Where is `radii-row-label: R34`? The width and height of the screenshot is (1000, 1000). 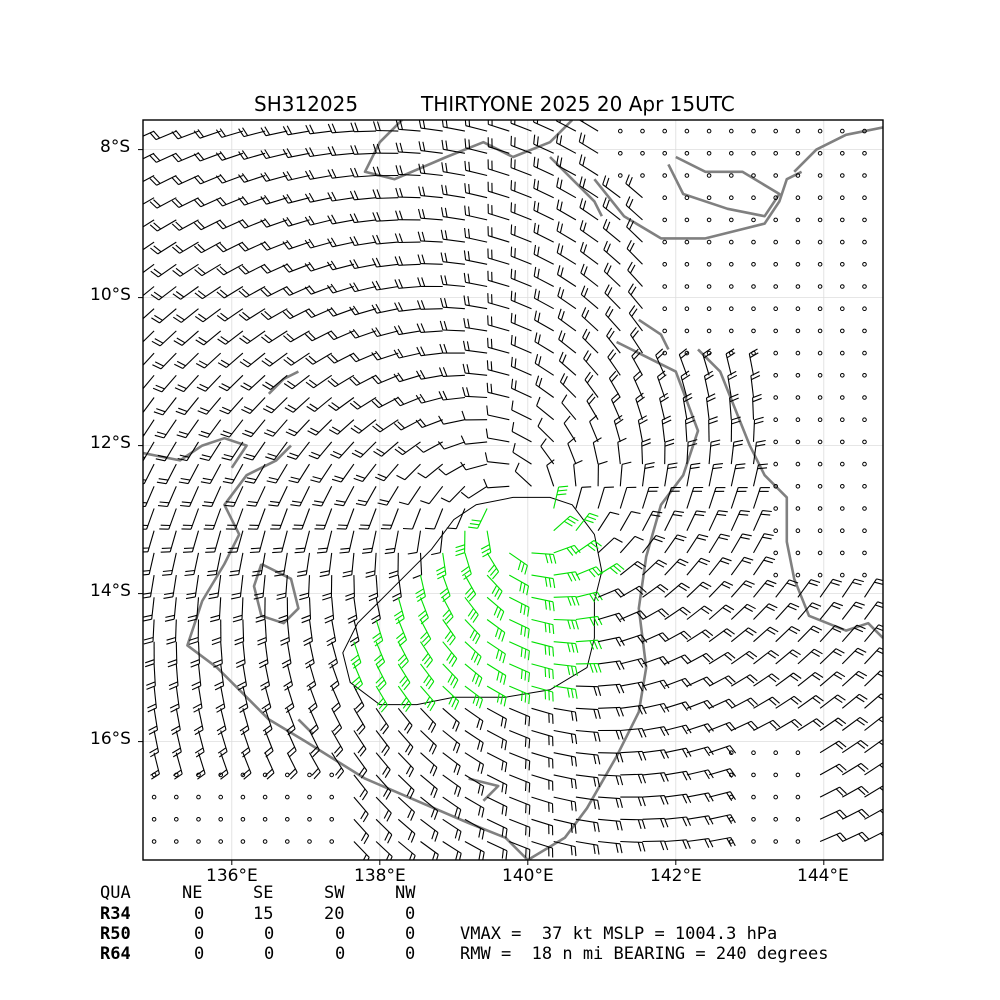
radii-row-label: R34 is located at coordinates (115, 914).